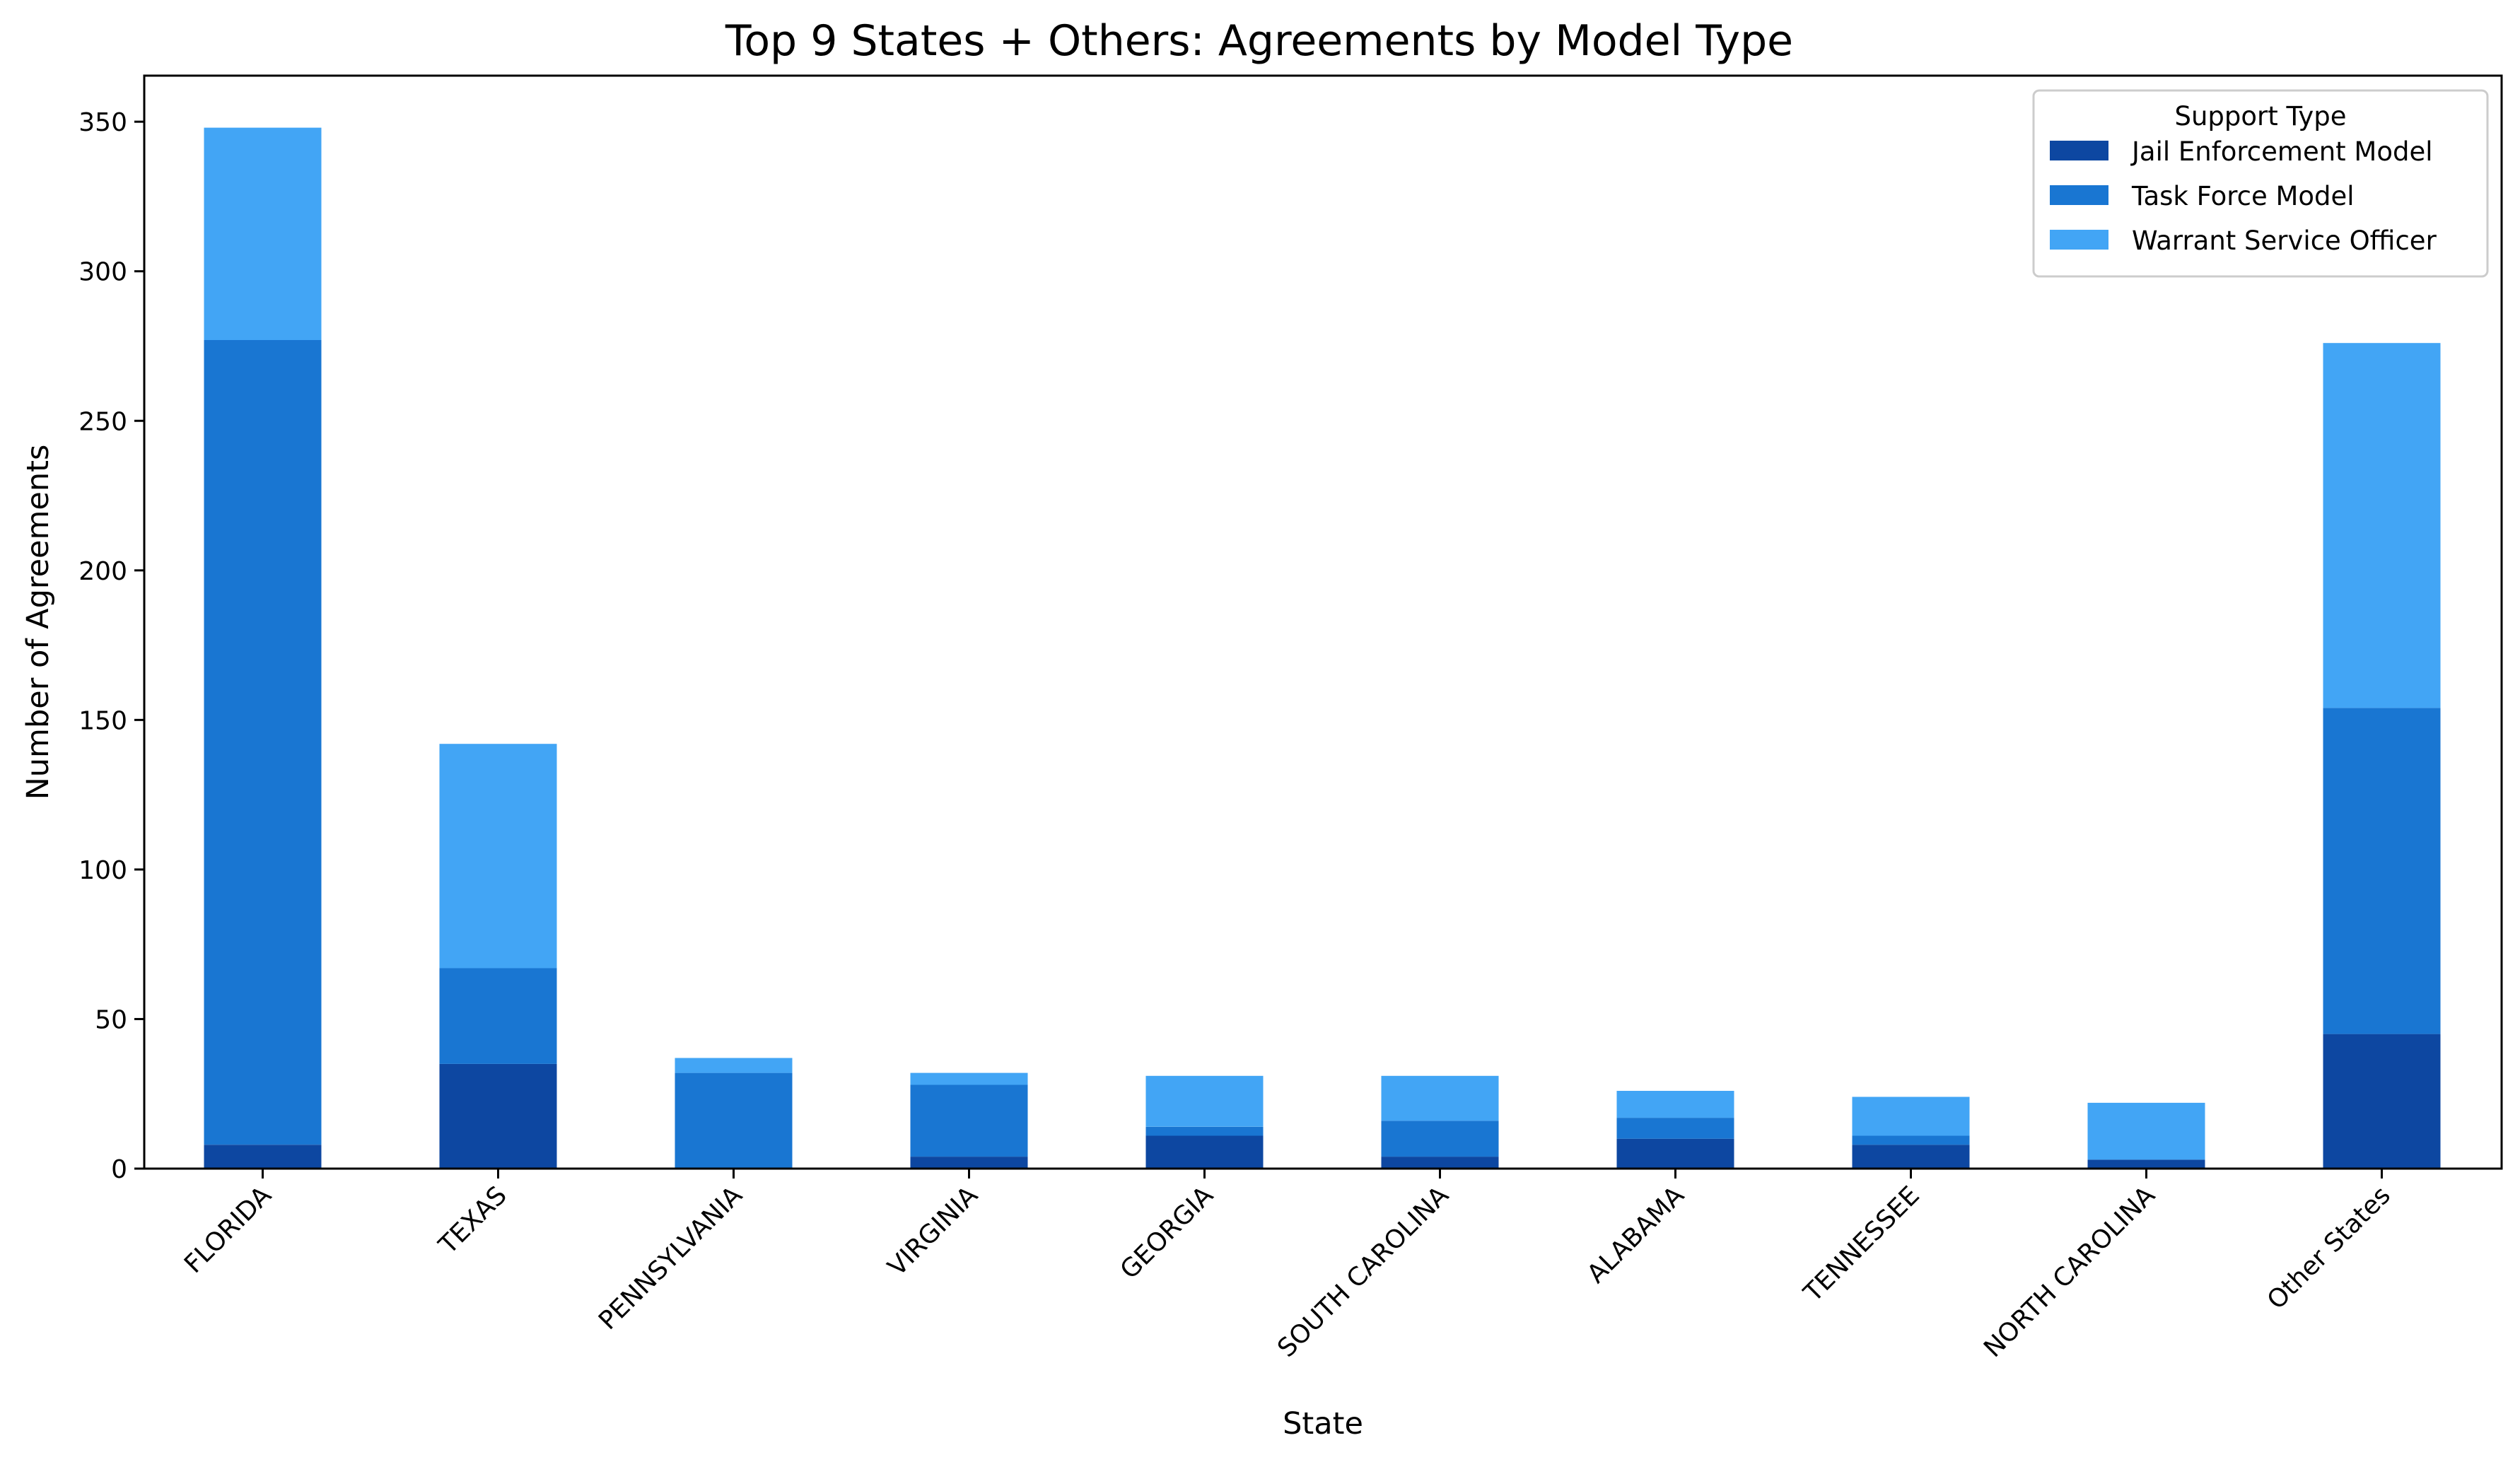 The image size is (2520, 1462). I want to click on x-tick-label: PENNSYLVANIA, so click(670, 1258).